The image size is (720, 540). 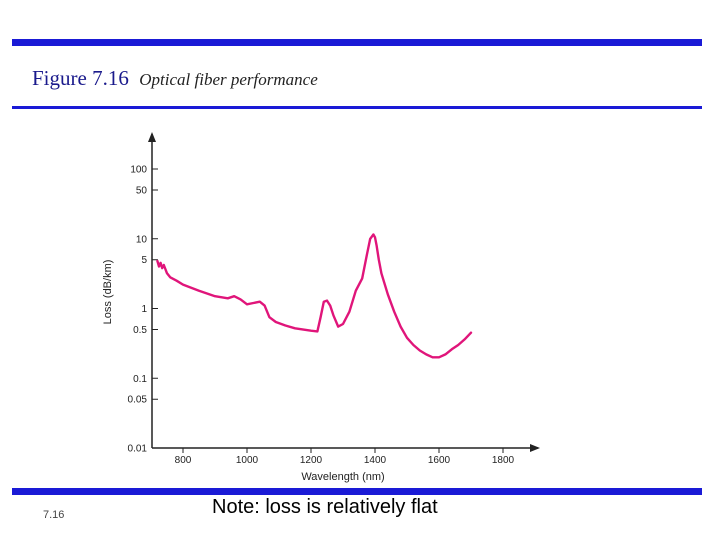 I want to click on y-tick-label: 50, so click(x=142, y=190).